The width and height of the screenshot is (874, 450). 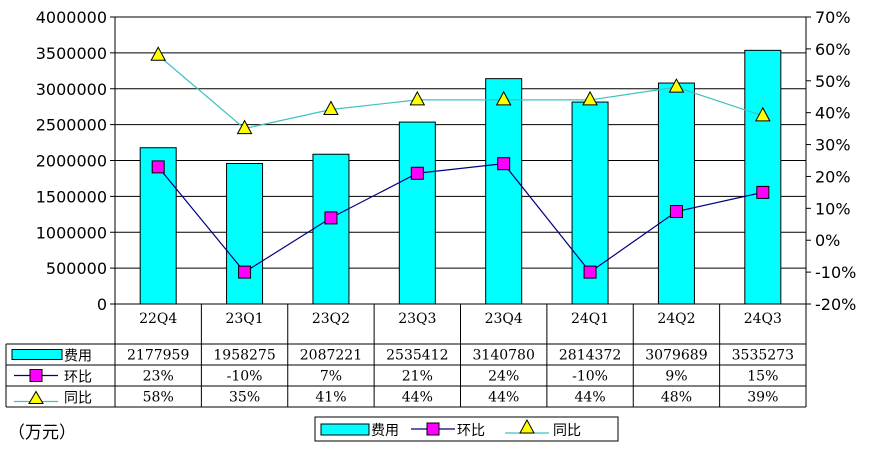 I want to click on y-left-tick-label: 2500000, so click(x=71, y=125).